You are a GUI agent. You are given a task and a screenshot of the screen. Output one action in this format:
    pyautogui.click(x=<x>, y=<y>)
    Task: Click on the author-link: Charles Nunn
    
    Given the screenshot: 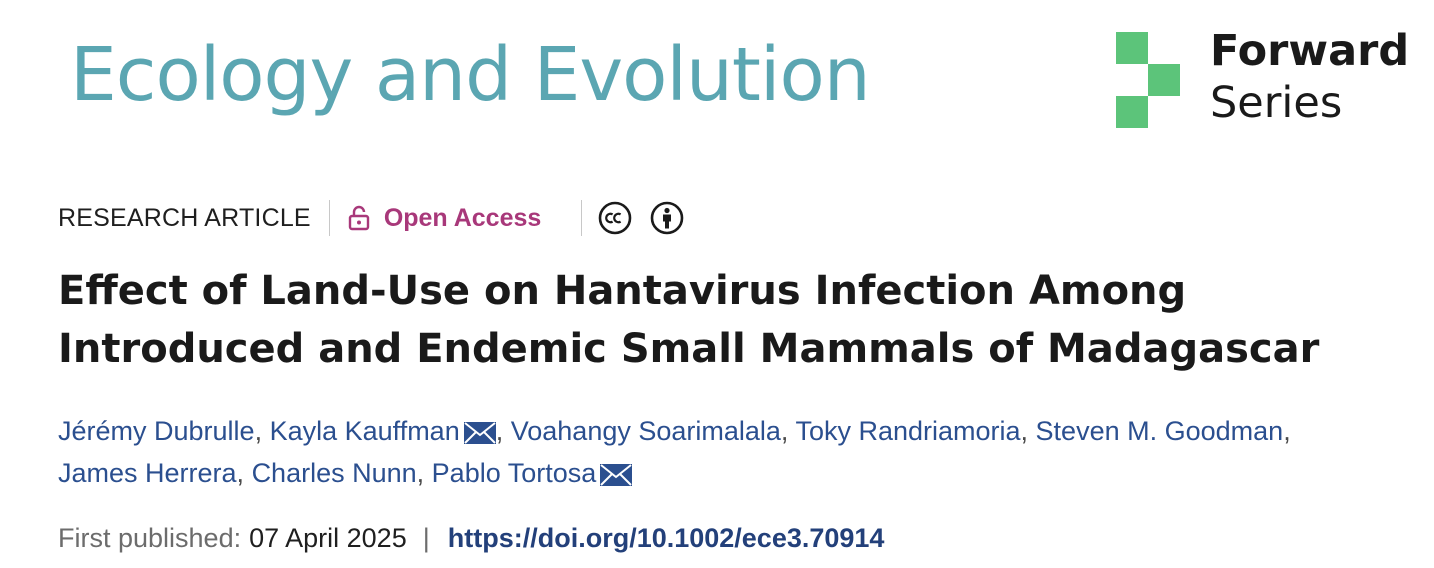 What is the action you would take?
    pyautogui.click(x=334, y=473)
    